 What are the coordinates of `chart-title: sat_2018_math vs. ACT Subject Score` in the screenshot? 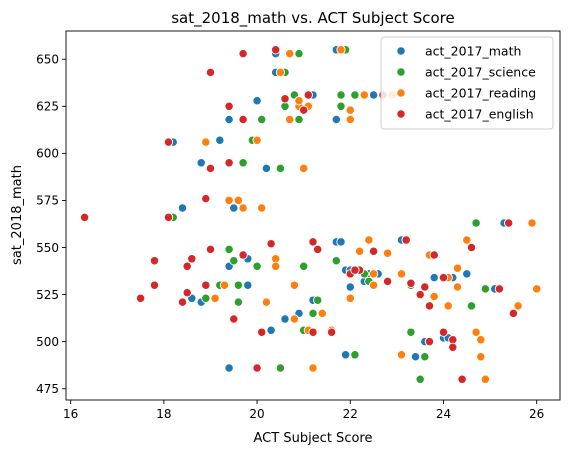 It's located at (313, 18).